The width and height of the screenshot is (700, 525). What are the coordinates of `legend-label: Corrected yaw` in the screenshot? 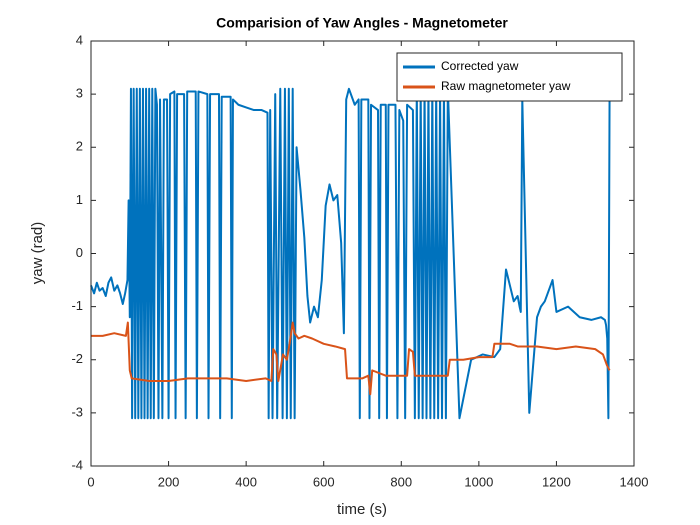 It's located at (480, 66).